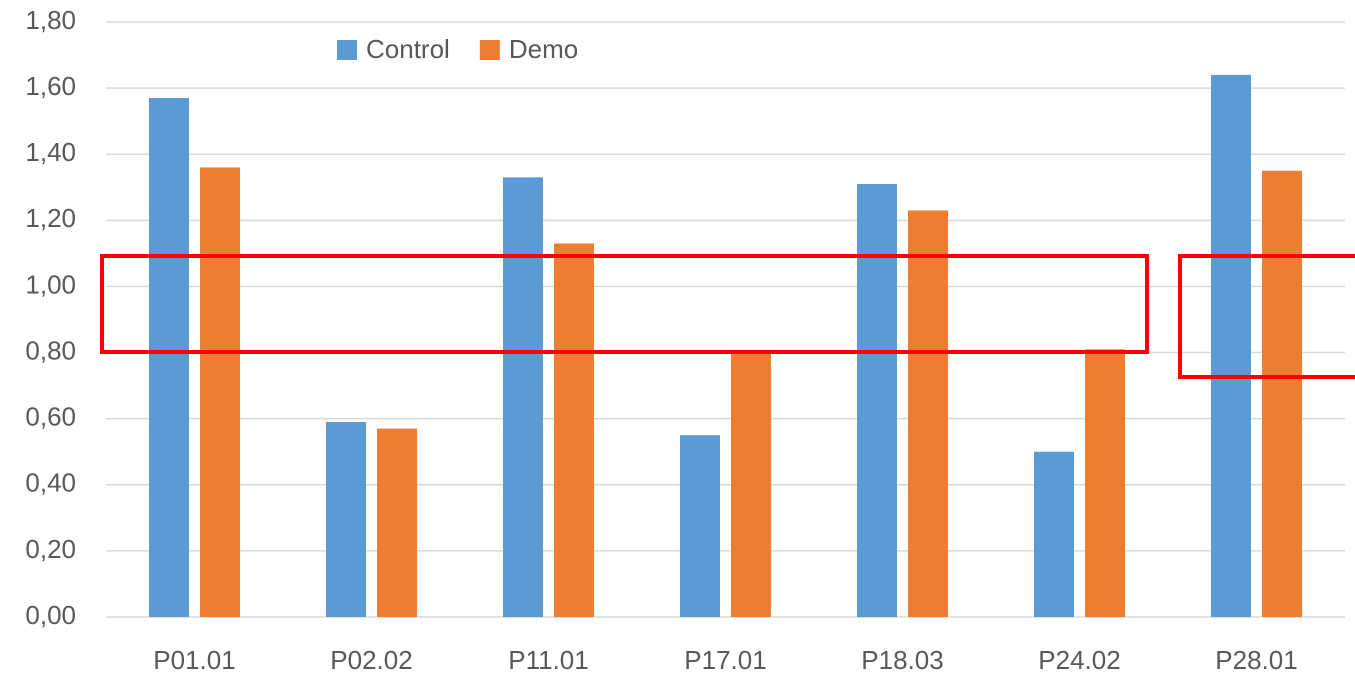 This screenshot has width=1355, height=678. Describe the element at coordinates (50, 284) in the screenshot. I see `y-tick-label: 1,00` at that location.